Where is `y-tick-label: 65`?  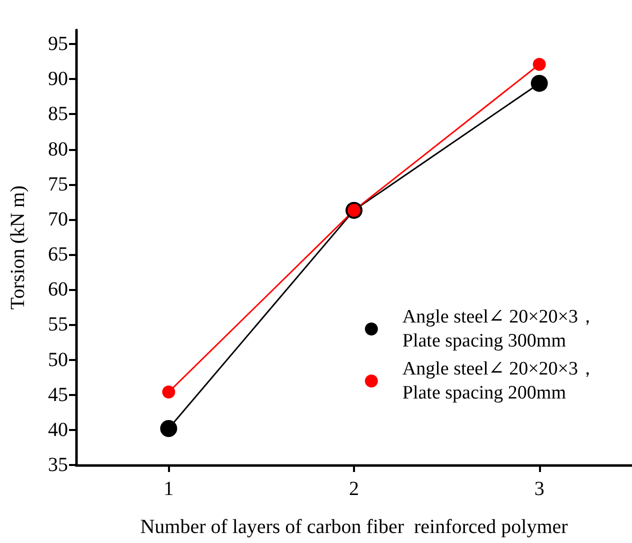 y-tick-label: 65 is located at coordinates (58, 255).